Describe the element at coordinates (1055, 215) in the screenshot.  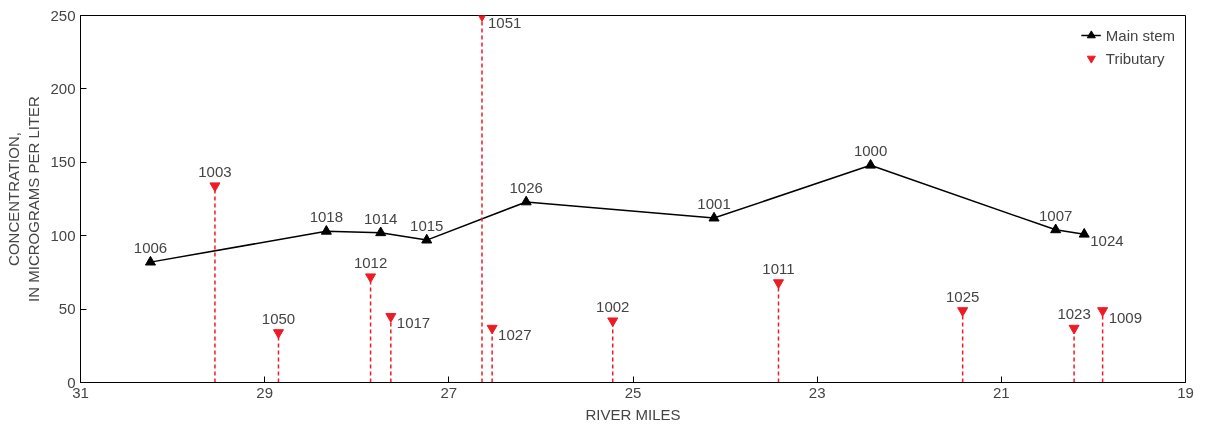
I see `annotation: 1007` at that location.